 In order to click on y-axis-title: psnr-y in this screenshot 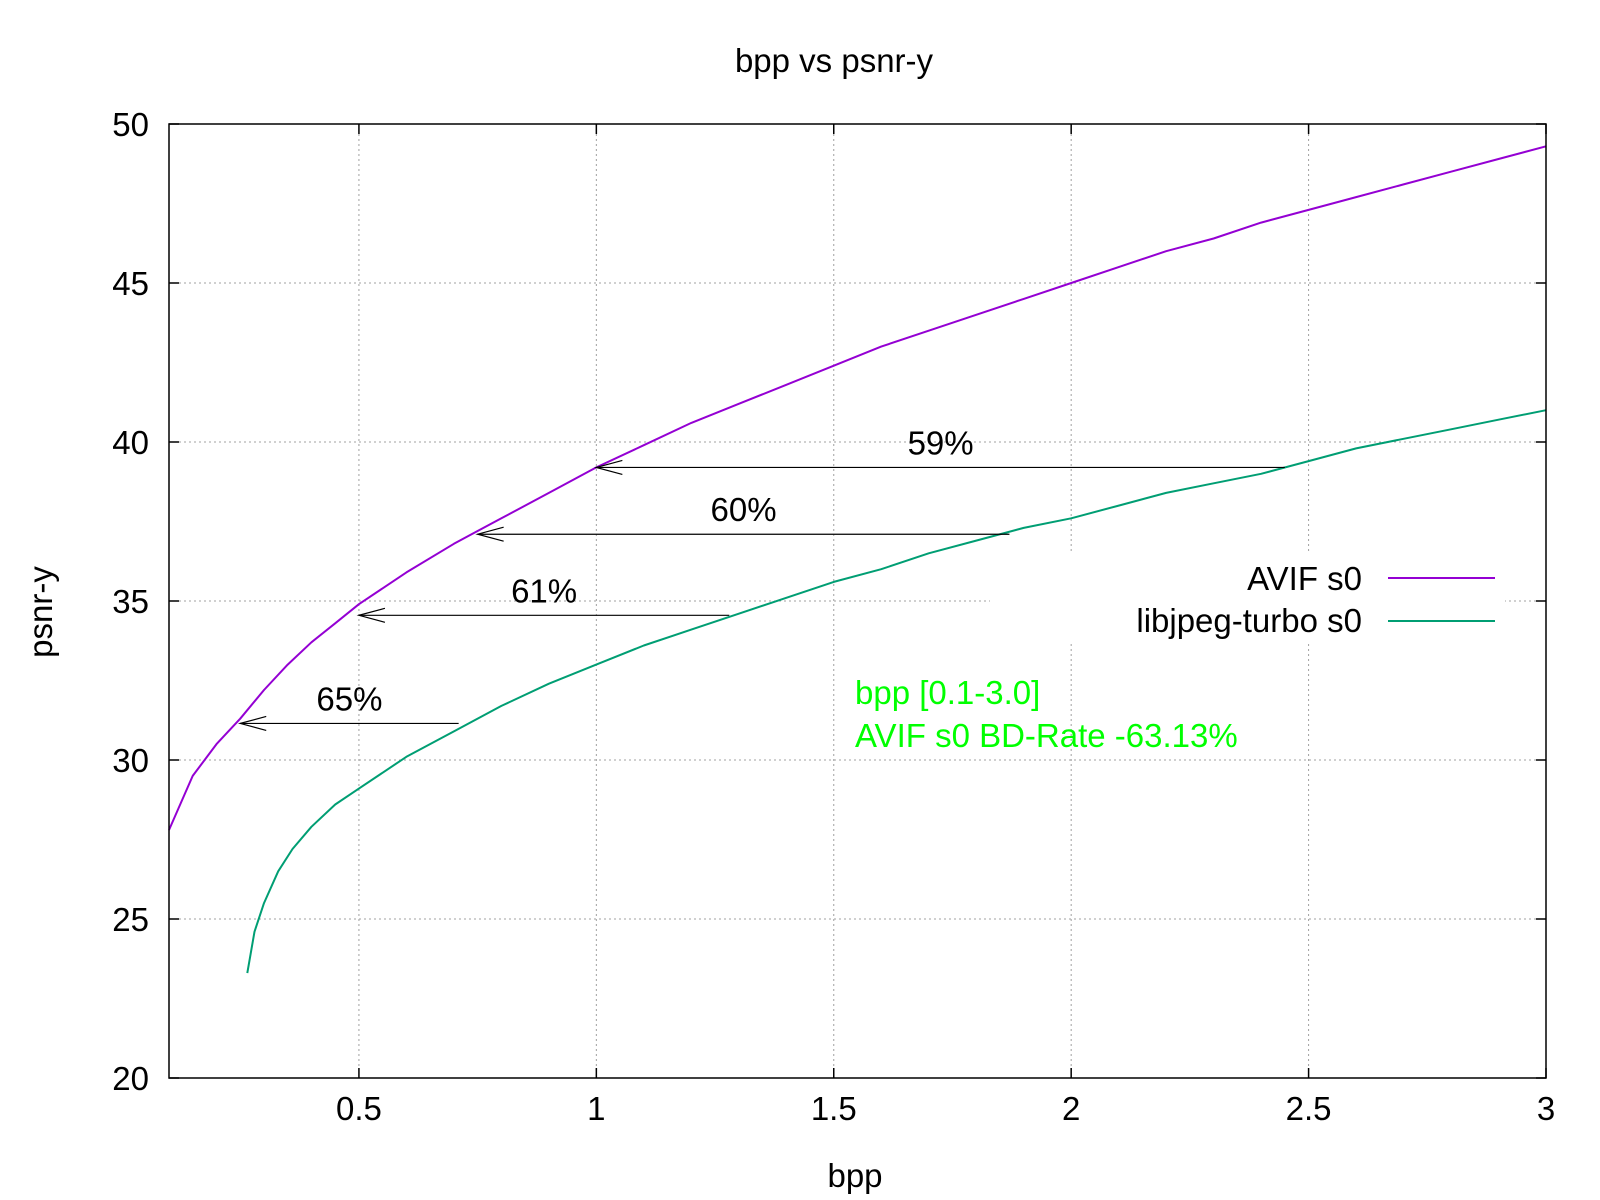, I will do `click(40, 612)`.